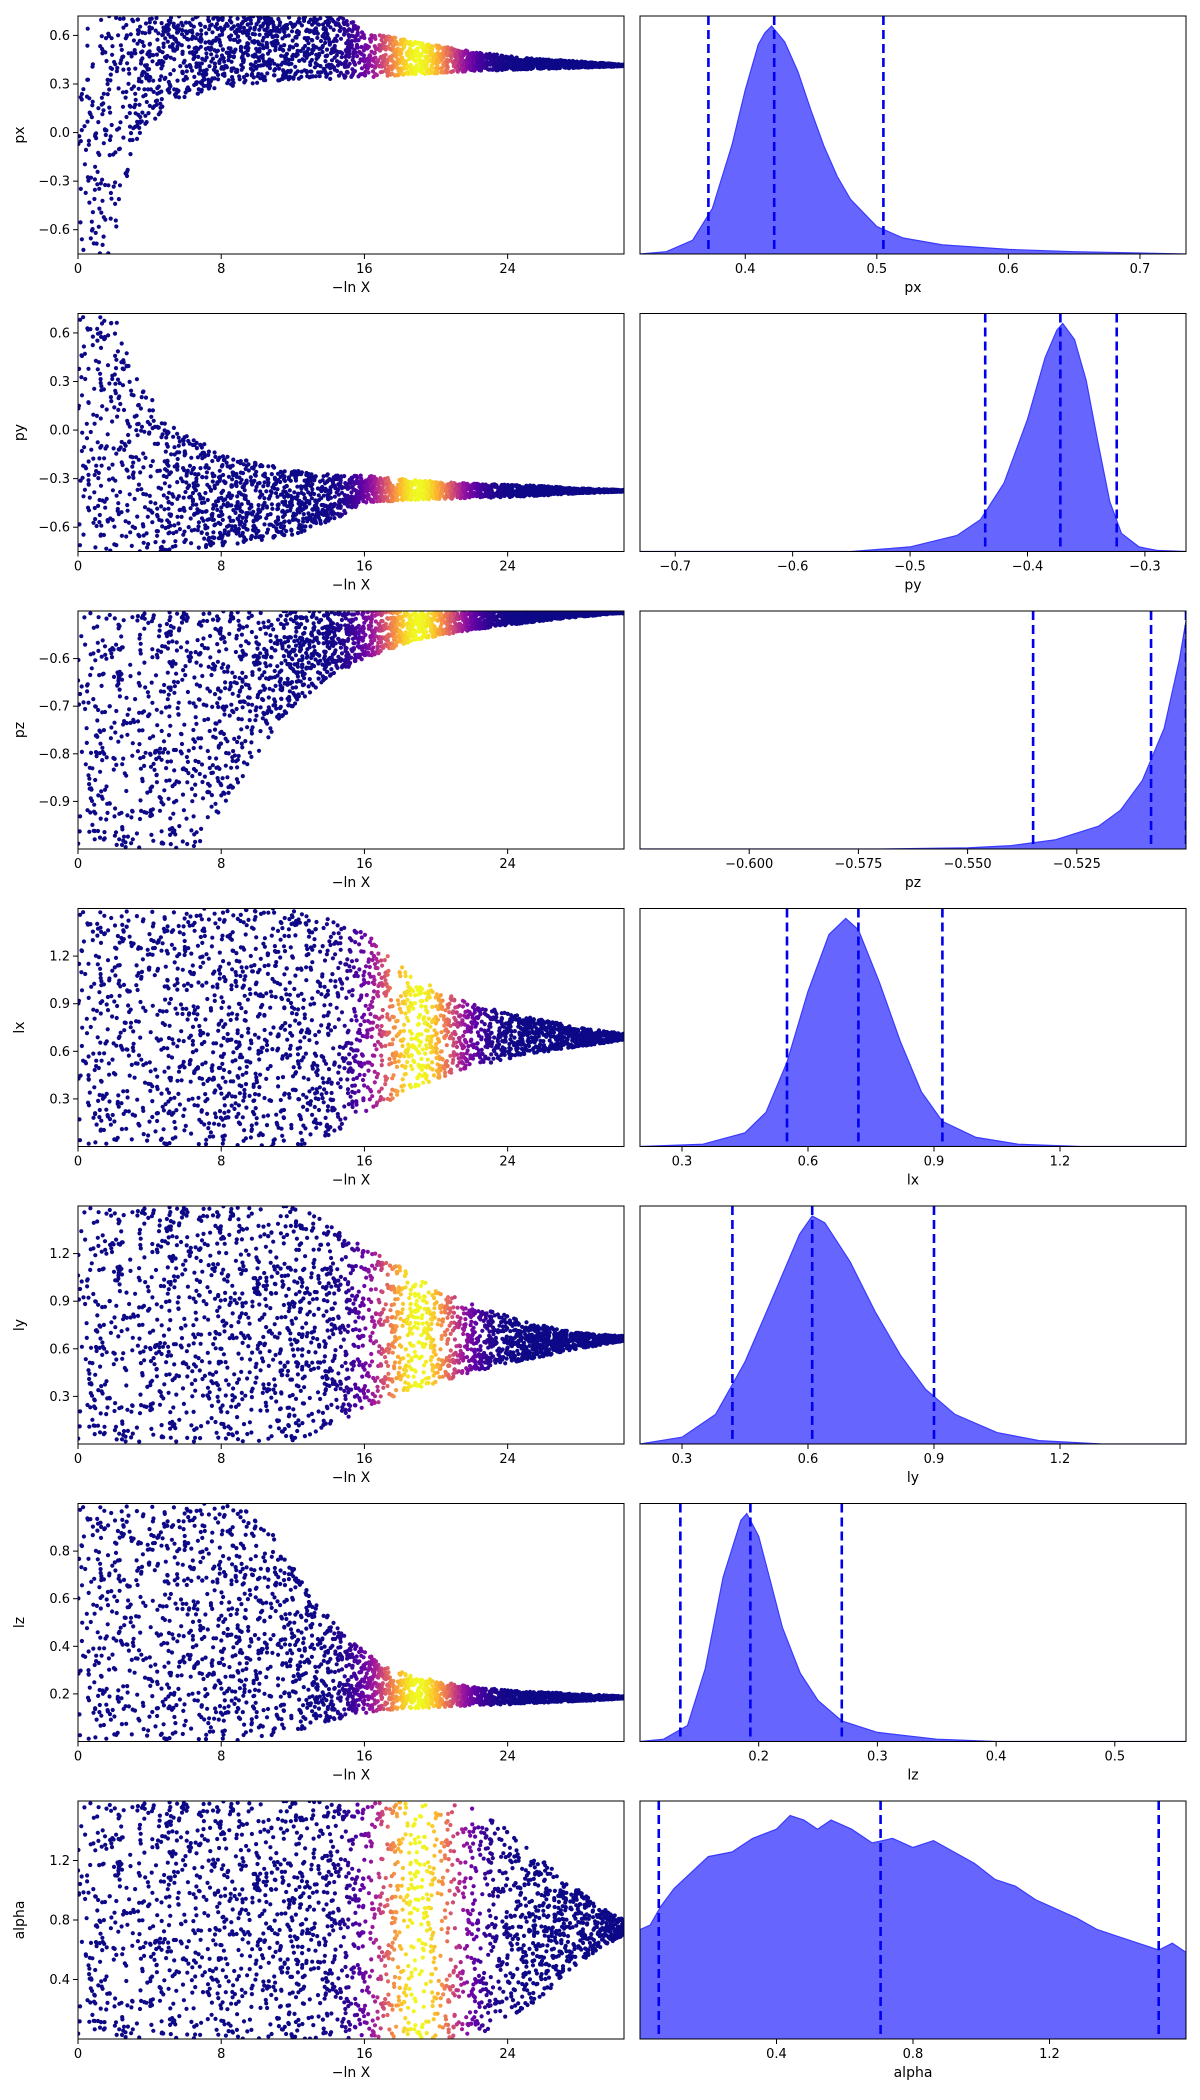  I want to click on trace-frame, so click(351, 135).